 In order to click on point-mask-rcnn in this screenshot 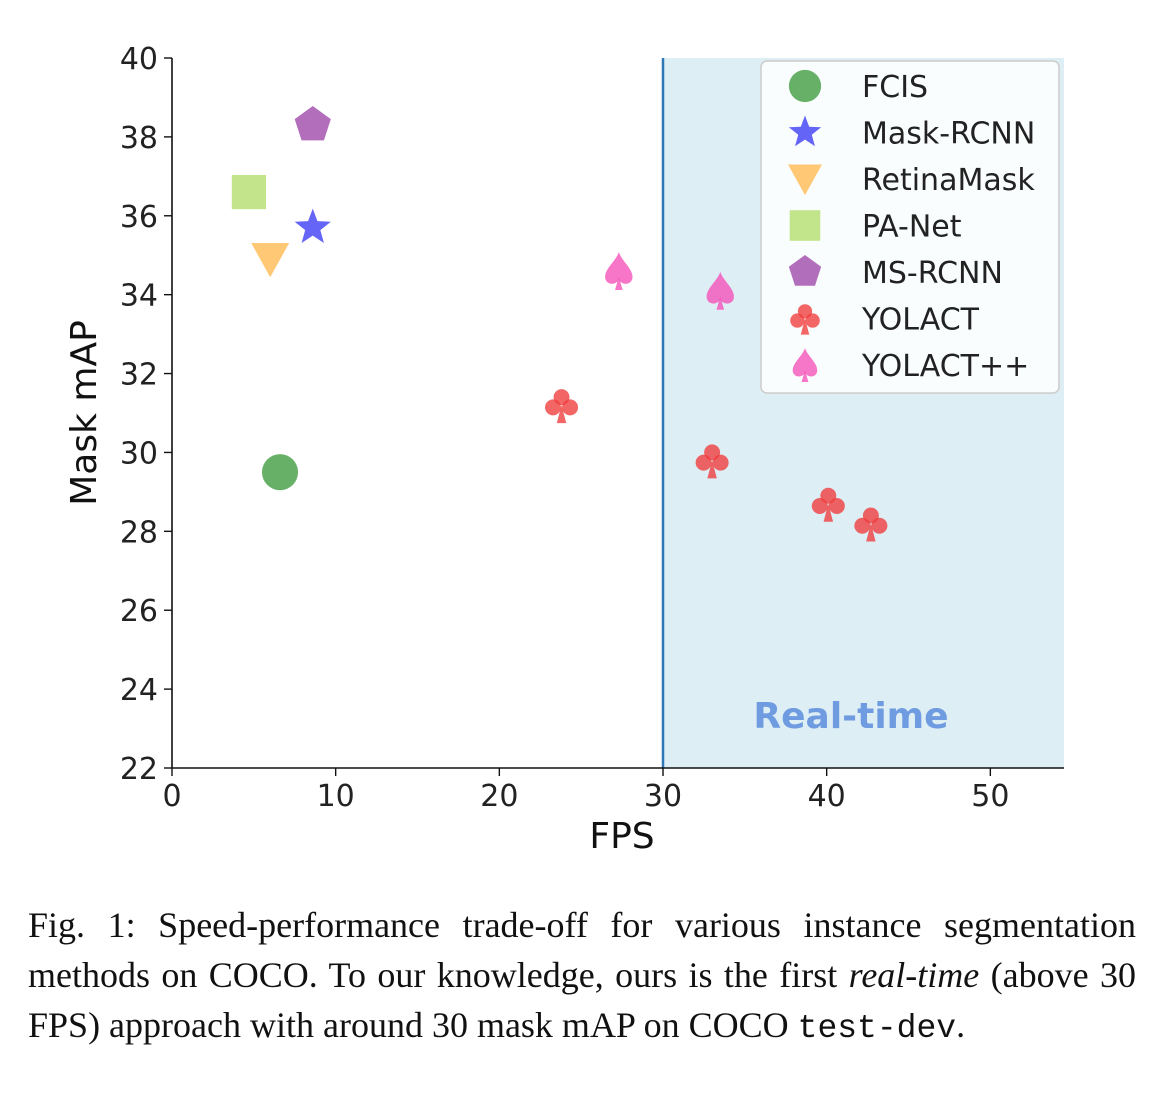, I will do `click(312, 225)`.